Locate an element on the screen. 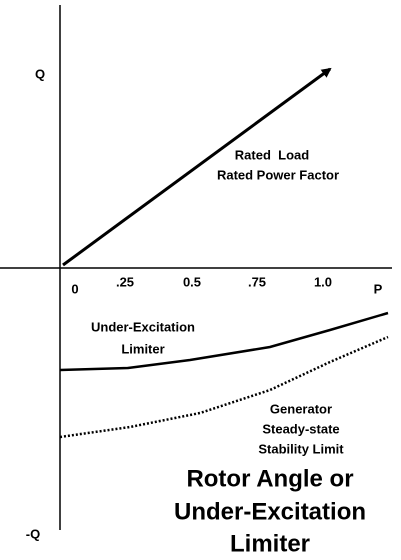 The height and width of the screenshot is (560, 401). title-line: Rotor Angle or is located at coordinates (269, 478).